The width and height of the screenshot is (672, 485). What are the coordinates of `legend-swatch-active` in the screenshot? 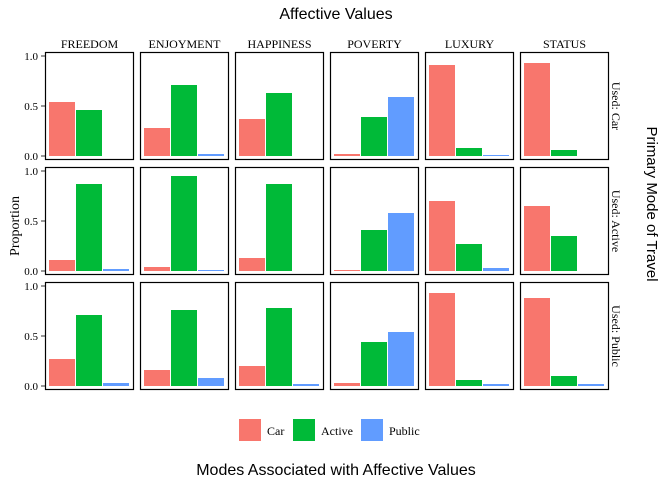 It's located at (304, 430).